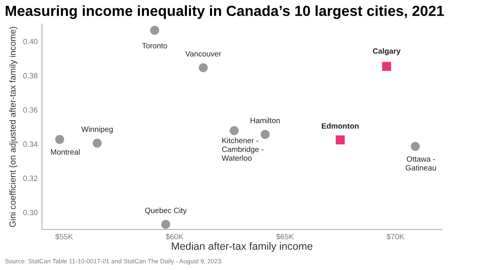 This screenshot has width=480, height=270. Describe the element at coordinates (225, 12) in the screenshot. I see `chart-title: Measuring income inequality in Canada’s 10 largest cities, 2021` at that location.